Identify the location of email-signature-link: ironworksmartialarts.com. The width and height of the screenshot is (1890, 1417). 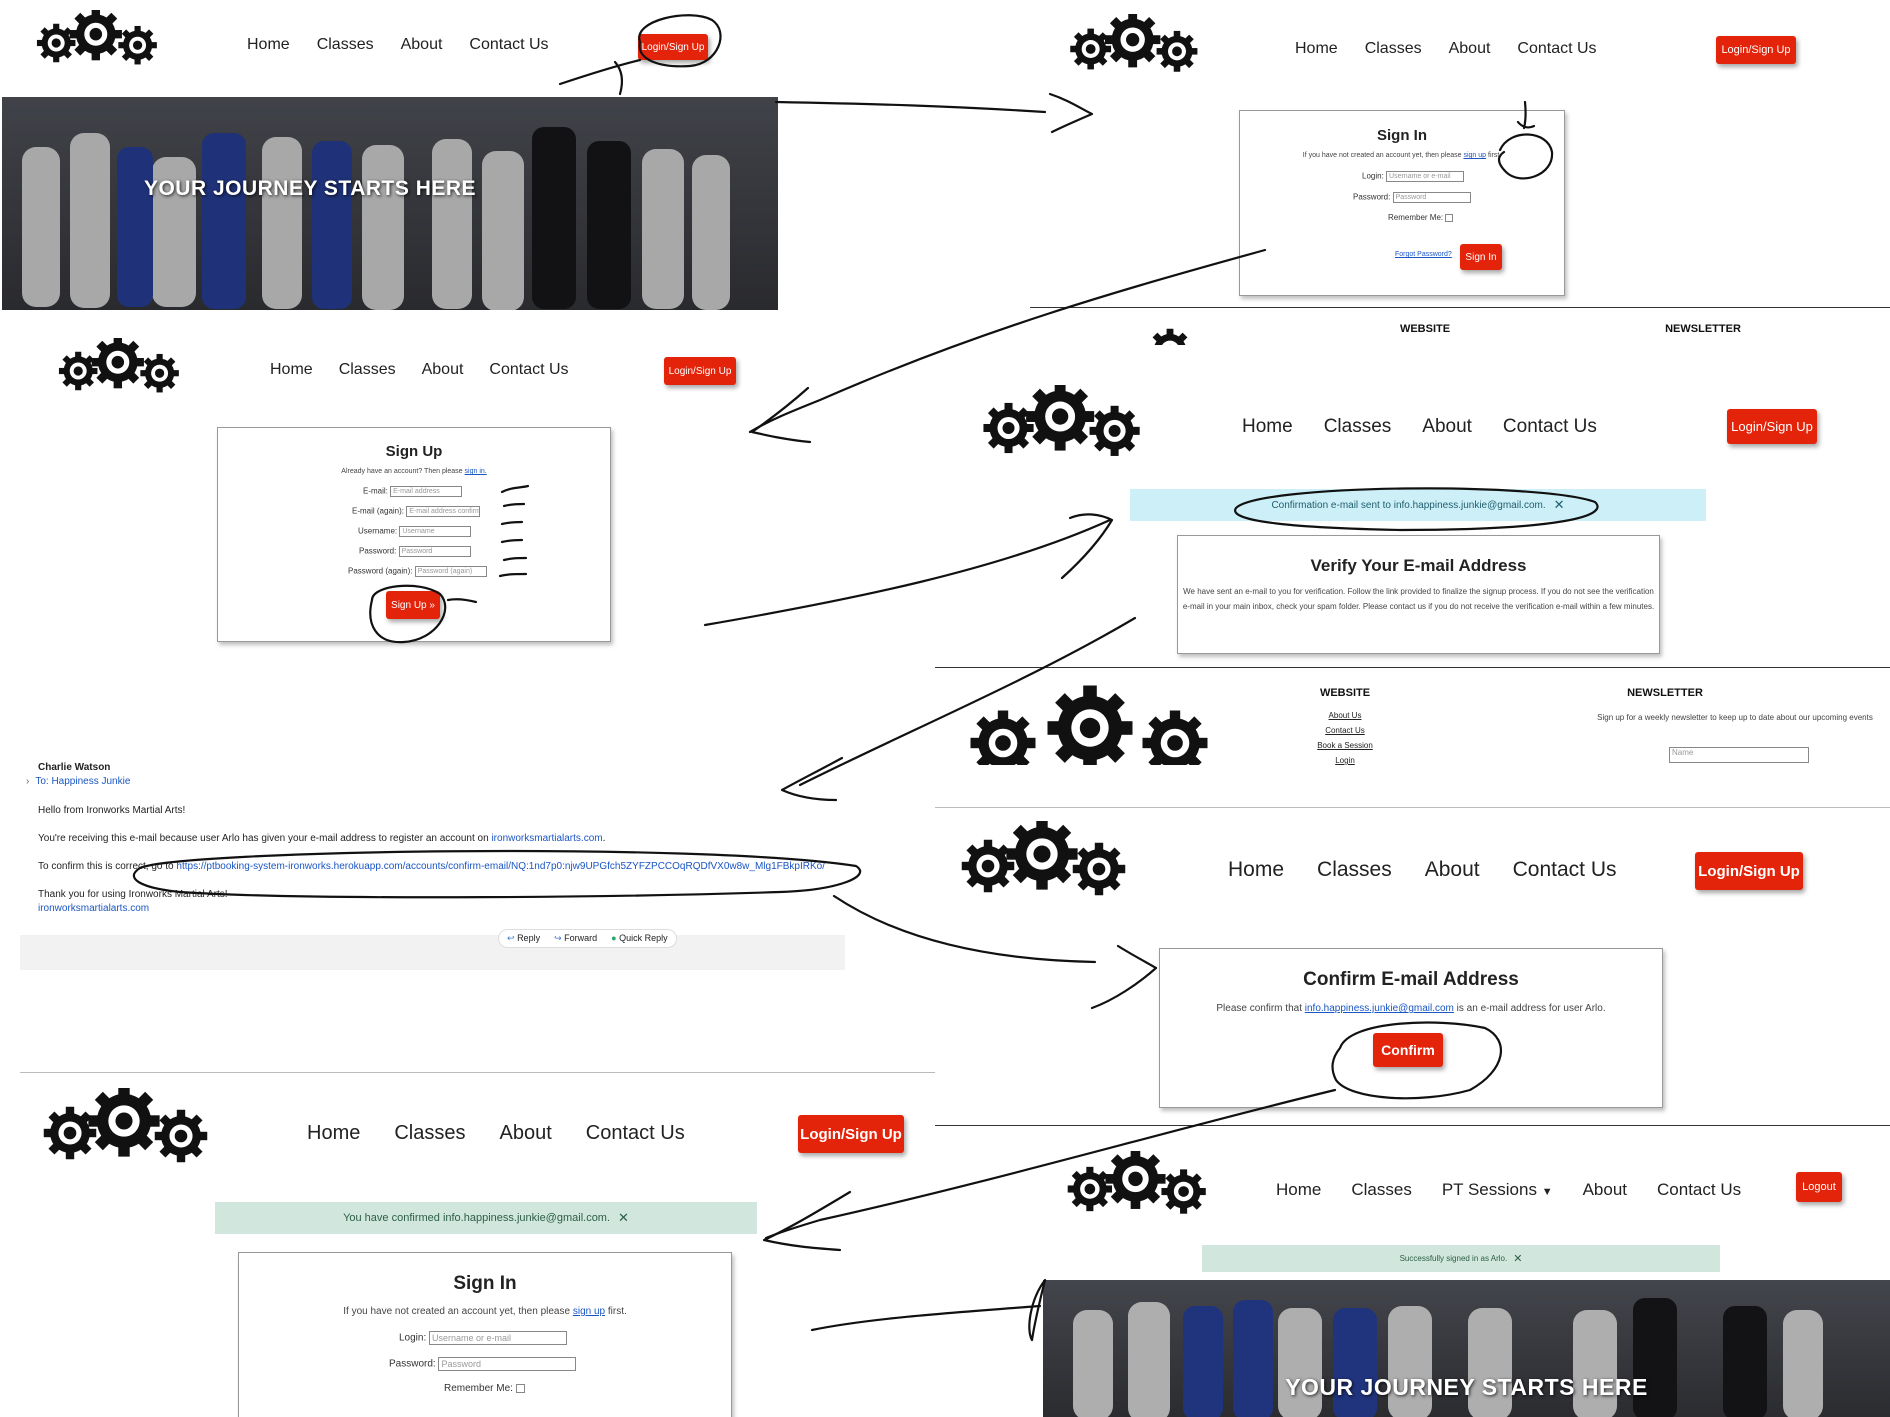
(94, 908).